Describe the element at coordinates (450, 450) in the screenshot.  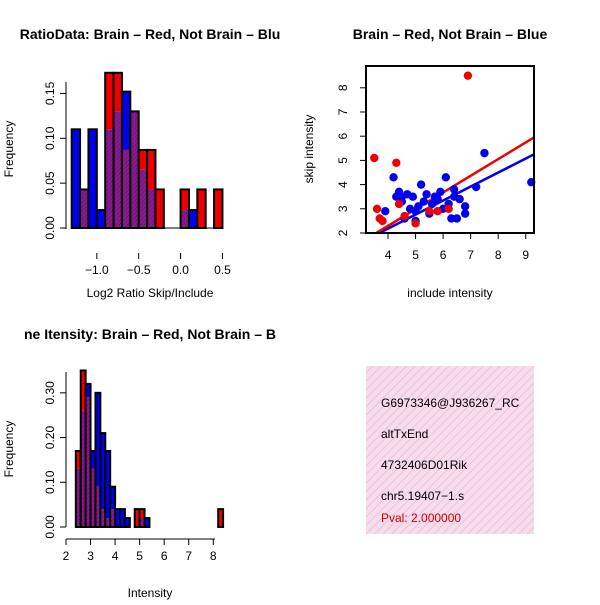
I see `info-panel-background` at that location.